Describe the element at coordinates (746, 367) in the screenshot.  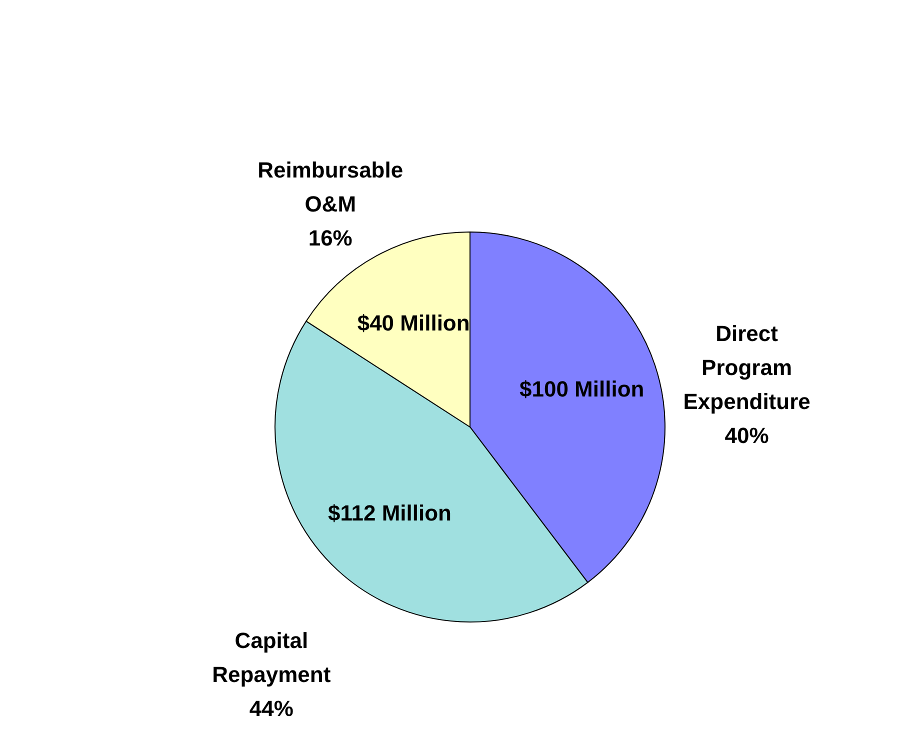
I see `slice-label: Direct Program Expenditure` at that location.